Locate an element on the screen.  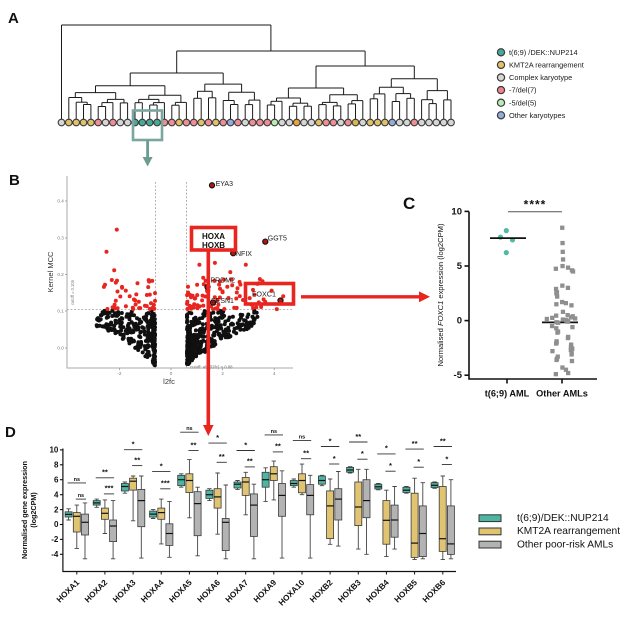
svg-text: PRDM2 is located at coordinates (223, 281).